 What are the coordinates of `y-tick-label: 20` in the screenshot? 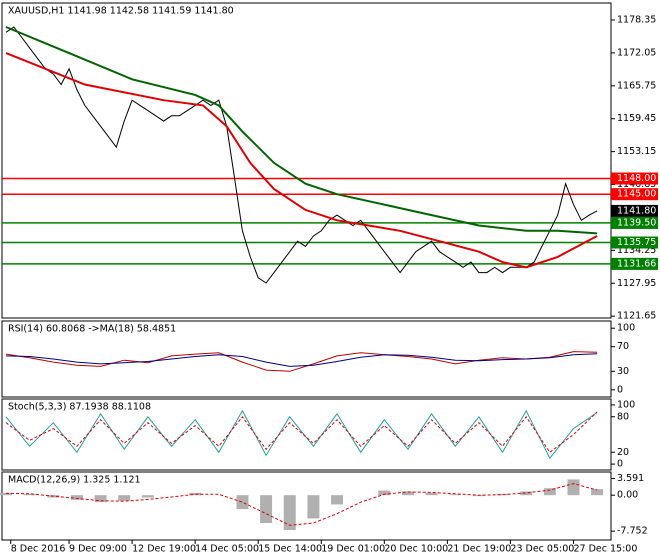 It's located at (623, 452).